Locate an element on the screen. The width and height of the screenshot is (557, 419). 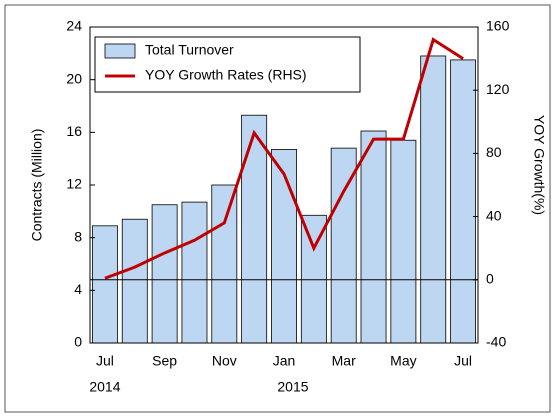
y2-tick-label: 120 is located at coordinates (498, 89).